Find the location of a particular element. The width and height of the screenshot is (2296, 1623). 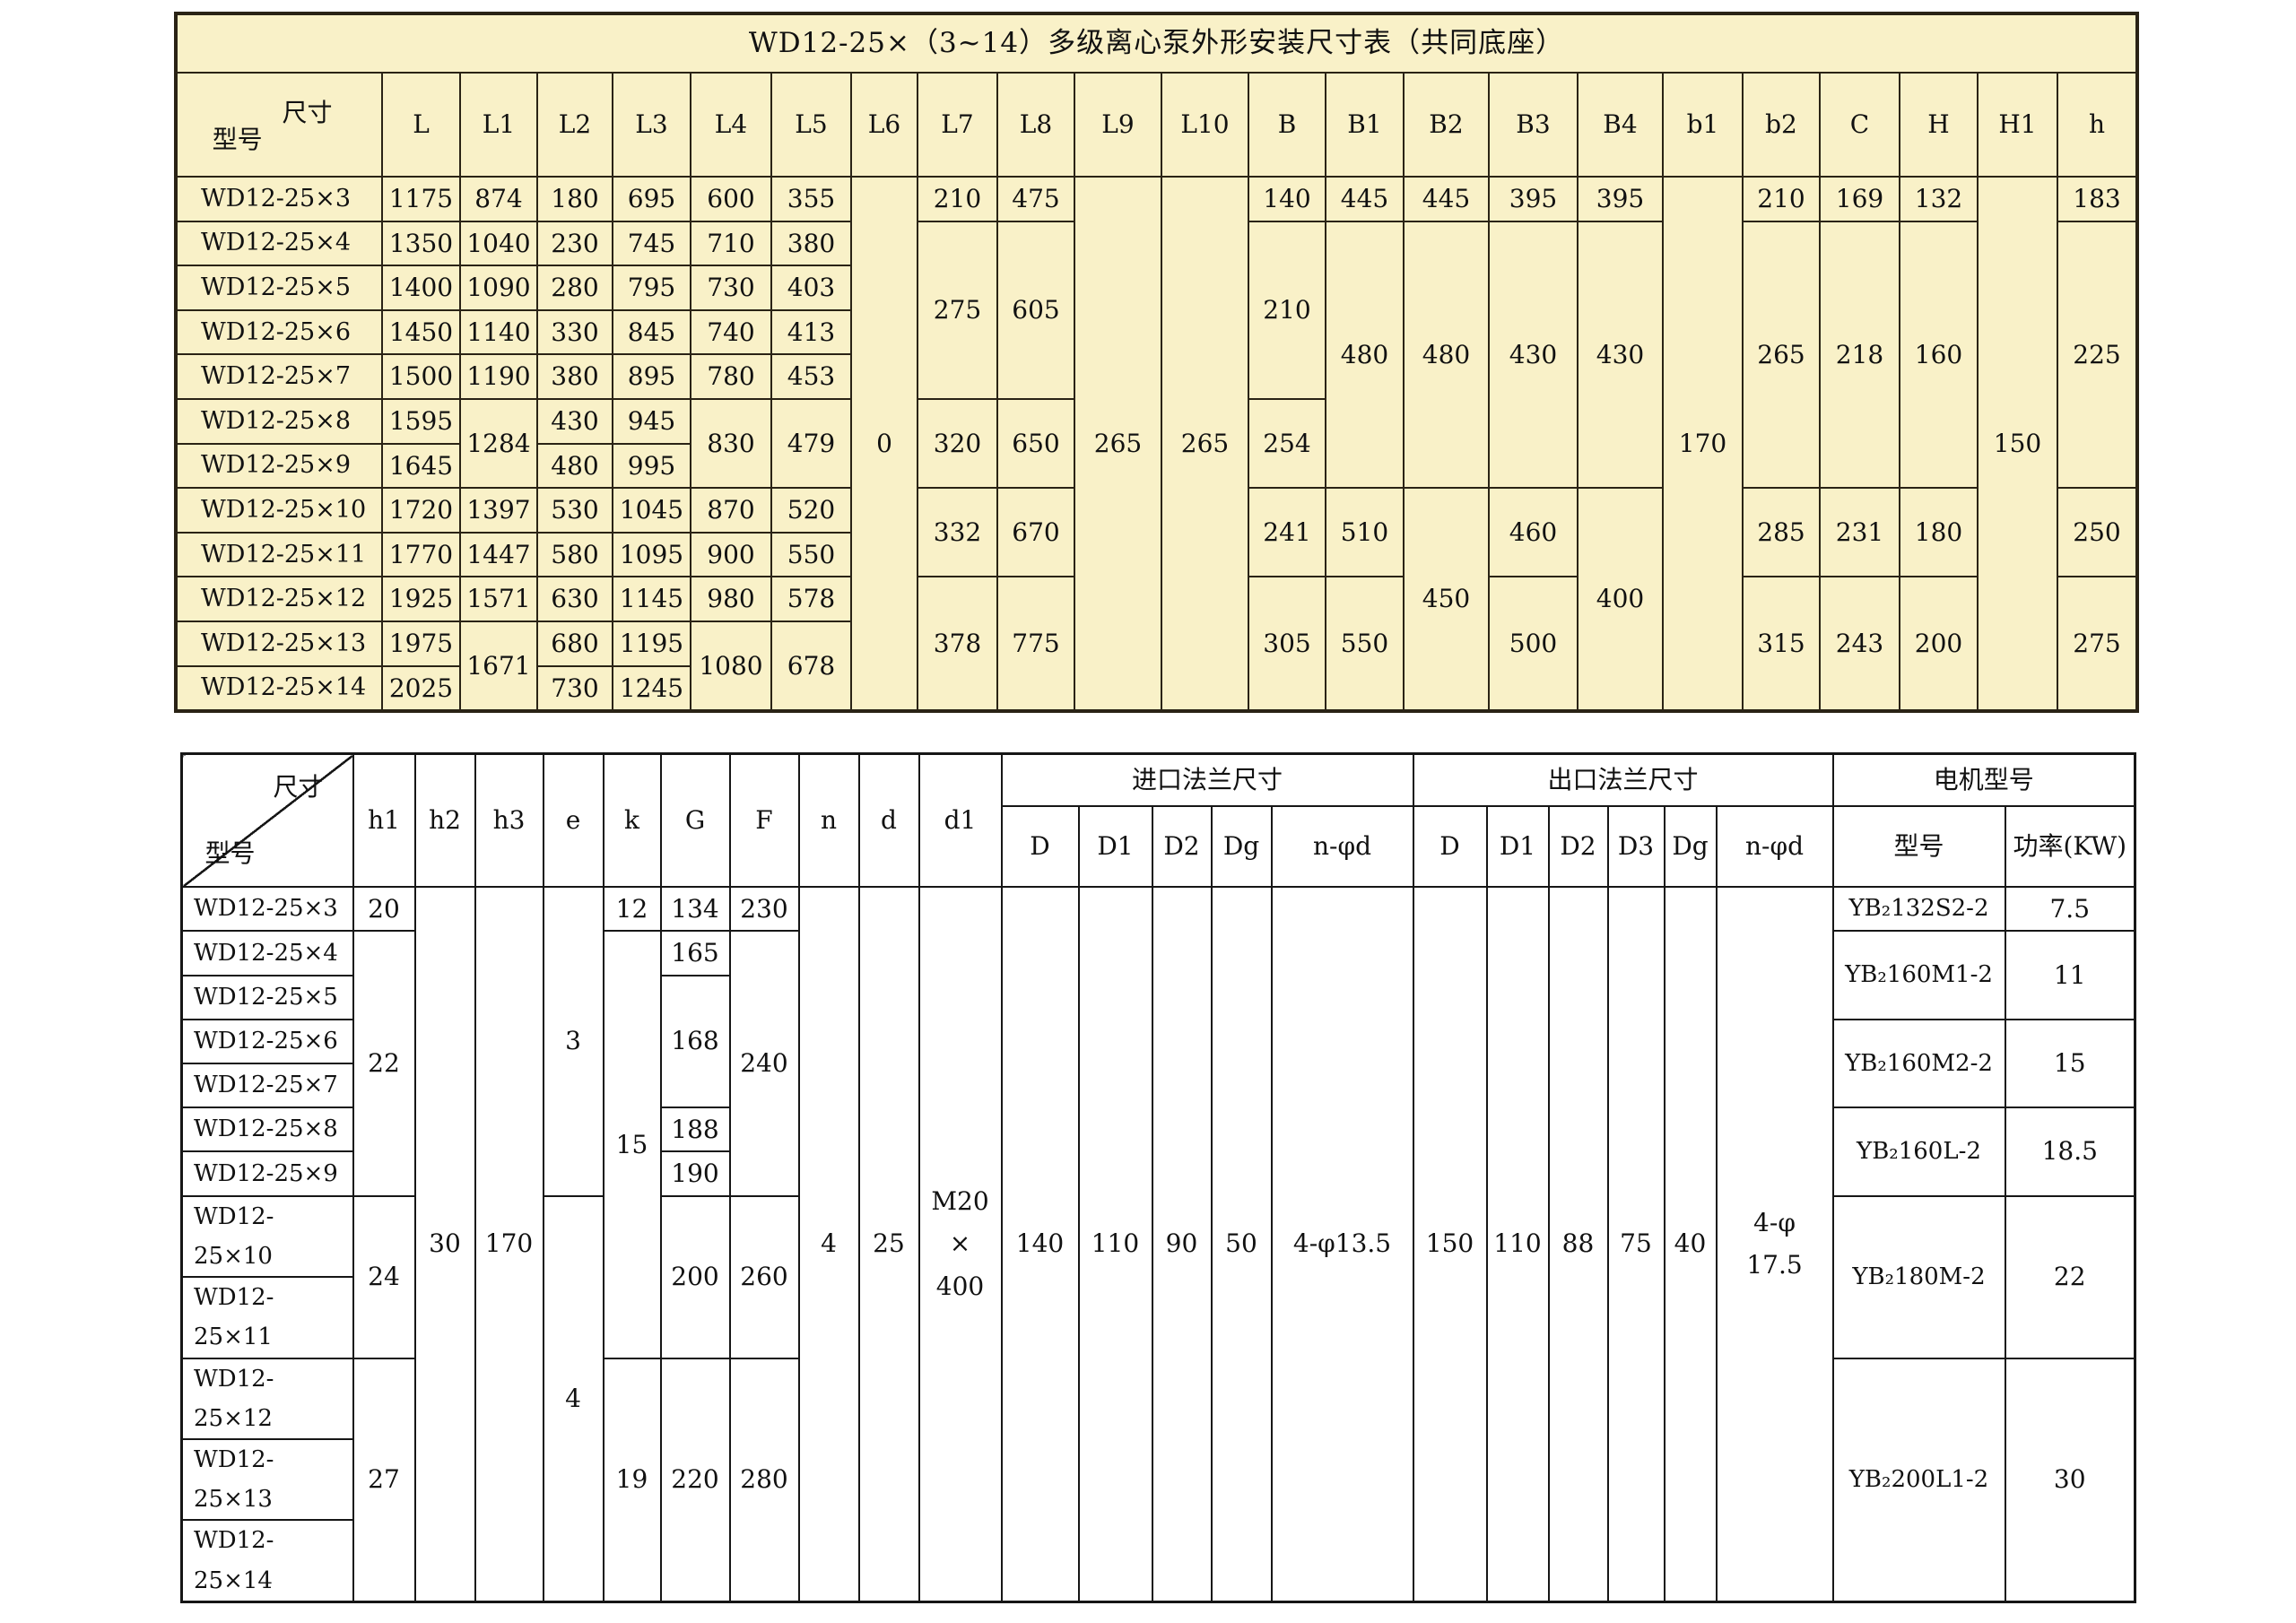

value-cell: 24 is located at coordinates (384, 1276).